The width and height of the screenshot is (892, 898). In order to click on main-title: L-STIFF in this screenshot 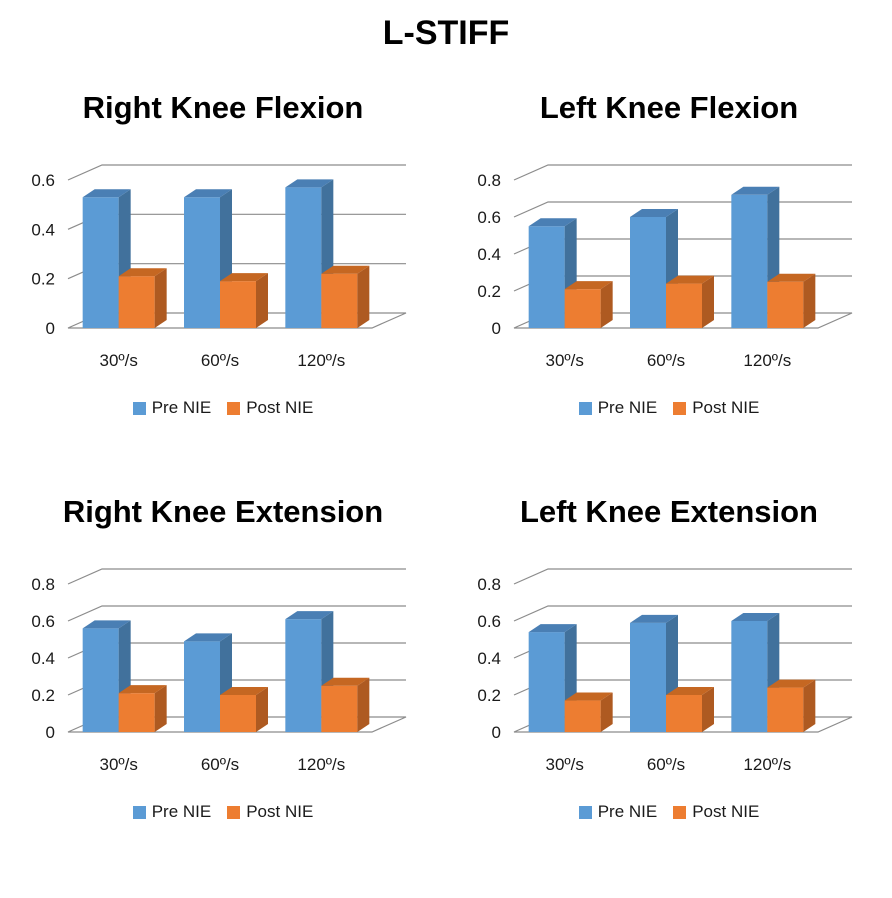, I will do `click(446, 33)`.